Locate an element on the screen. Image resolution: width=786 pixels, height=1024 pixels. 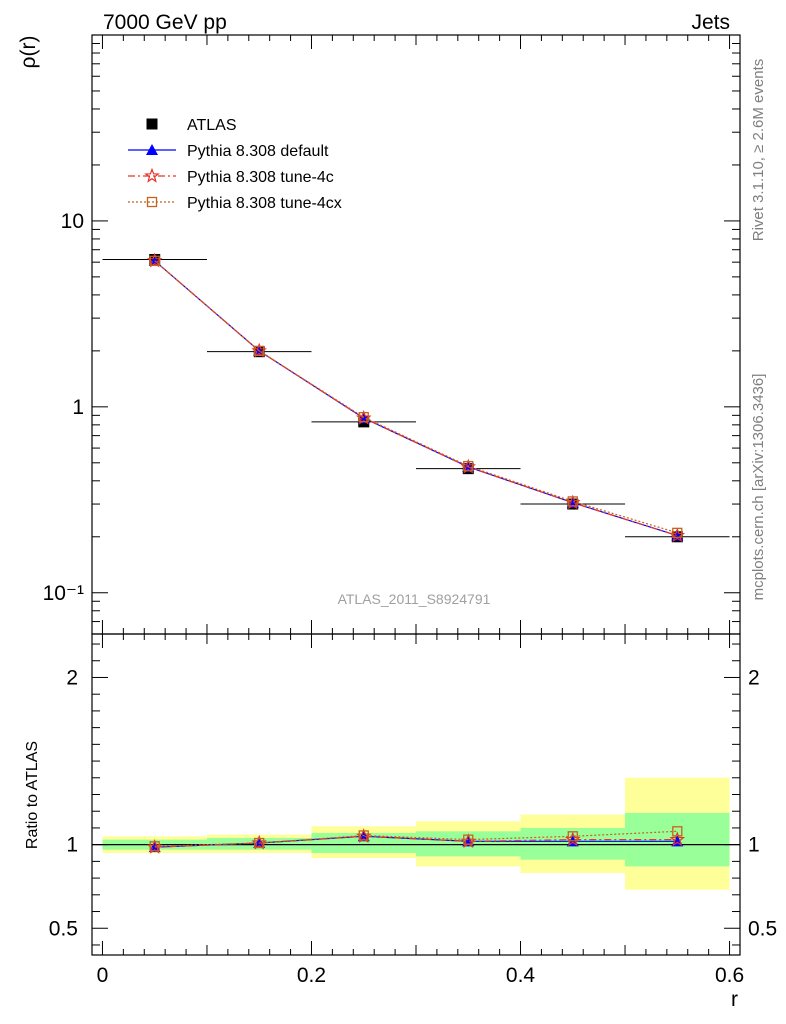
side-rivet-label: Rivet 3.1.10, ≥ 2.6M events is located at coordinates (758, 150).